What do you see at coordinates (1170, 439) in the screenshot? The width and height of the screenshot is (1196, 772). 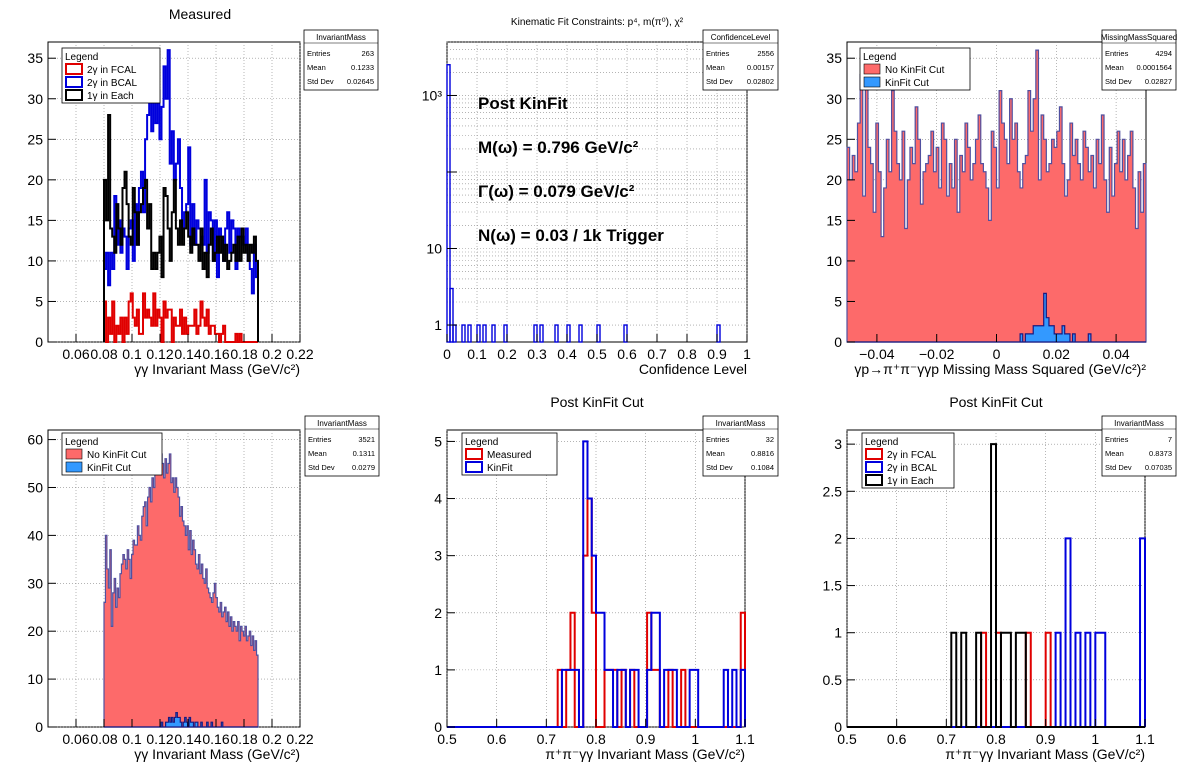 I see `stats-value: 7` at bounding box center [1170, 439].